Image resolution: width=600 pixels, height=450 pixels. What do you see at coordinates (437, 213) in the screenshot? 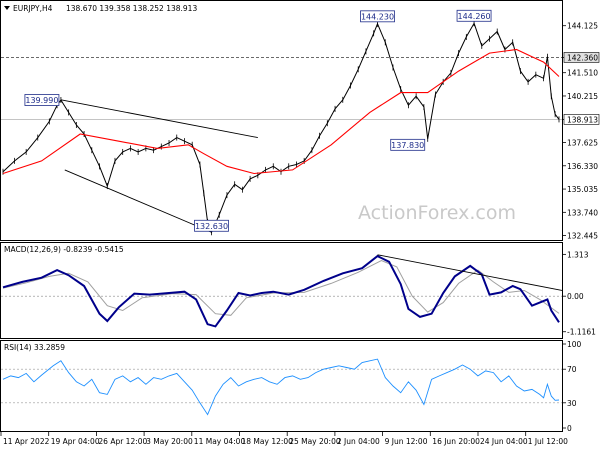
I see `watermark: ActionForex.com` at bounding box center [437, 213].